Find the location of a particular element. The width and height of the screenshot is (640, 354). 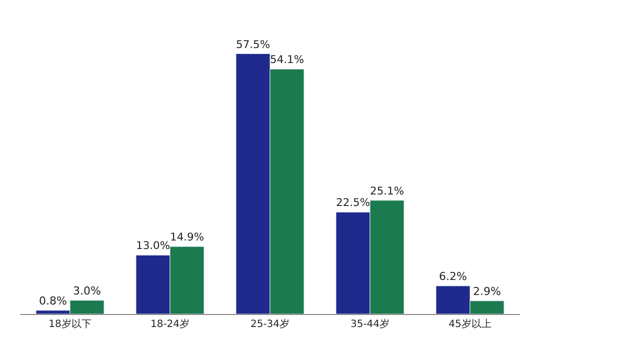

x-tick-label: 45岁以上 is located at coordinates (470, 324).